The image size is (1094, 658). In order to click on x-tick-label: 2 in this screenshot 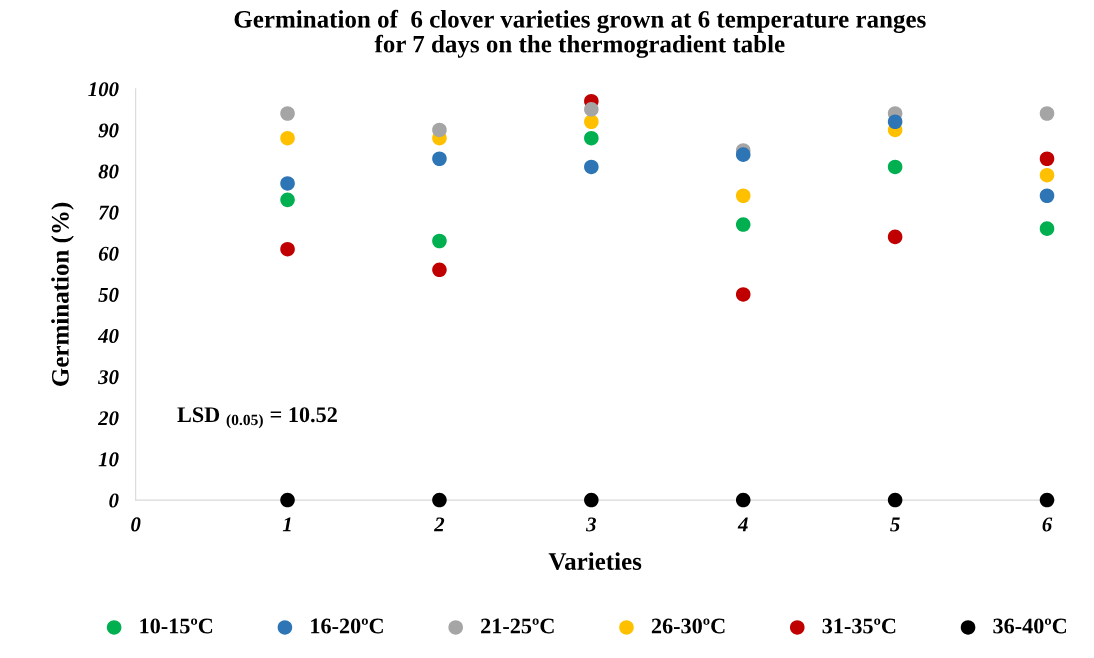, I will do `click(439, 524)`.